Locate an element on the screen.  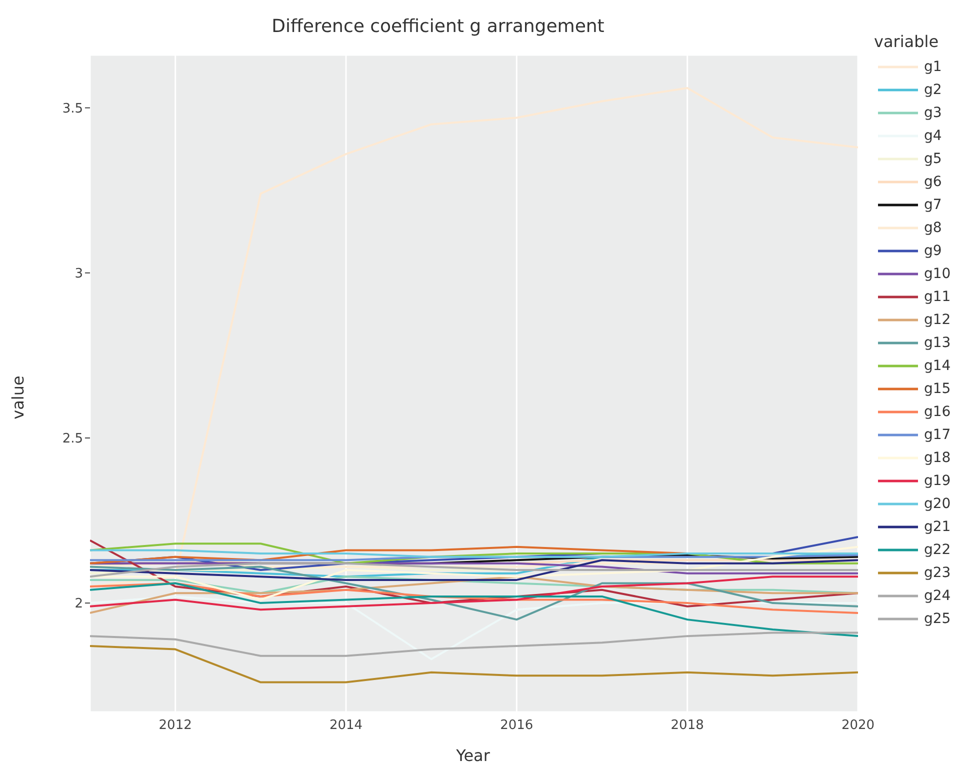
legend-label: g9 is located at coordinates (933, 250).